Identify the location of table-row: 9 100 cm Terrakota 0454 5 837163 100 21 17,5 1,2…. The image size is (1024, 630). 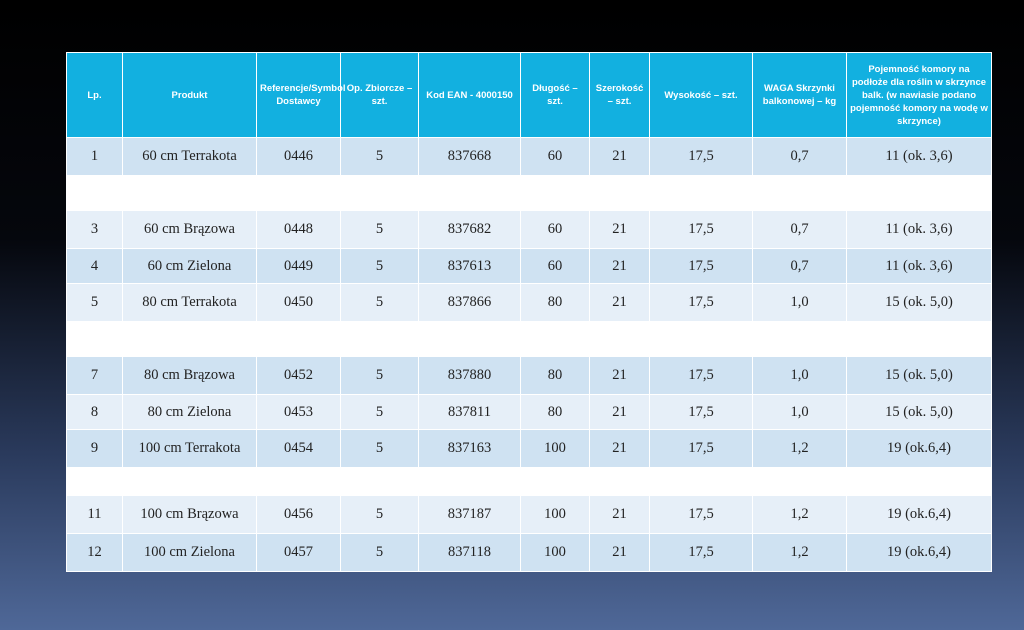
(529, 448).